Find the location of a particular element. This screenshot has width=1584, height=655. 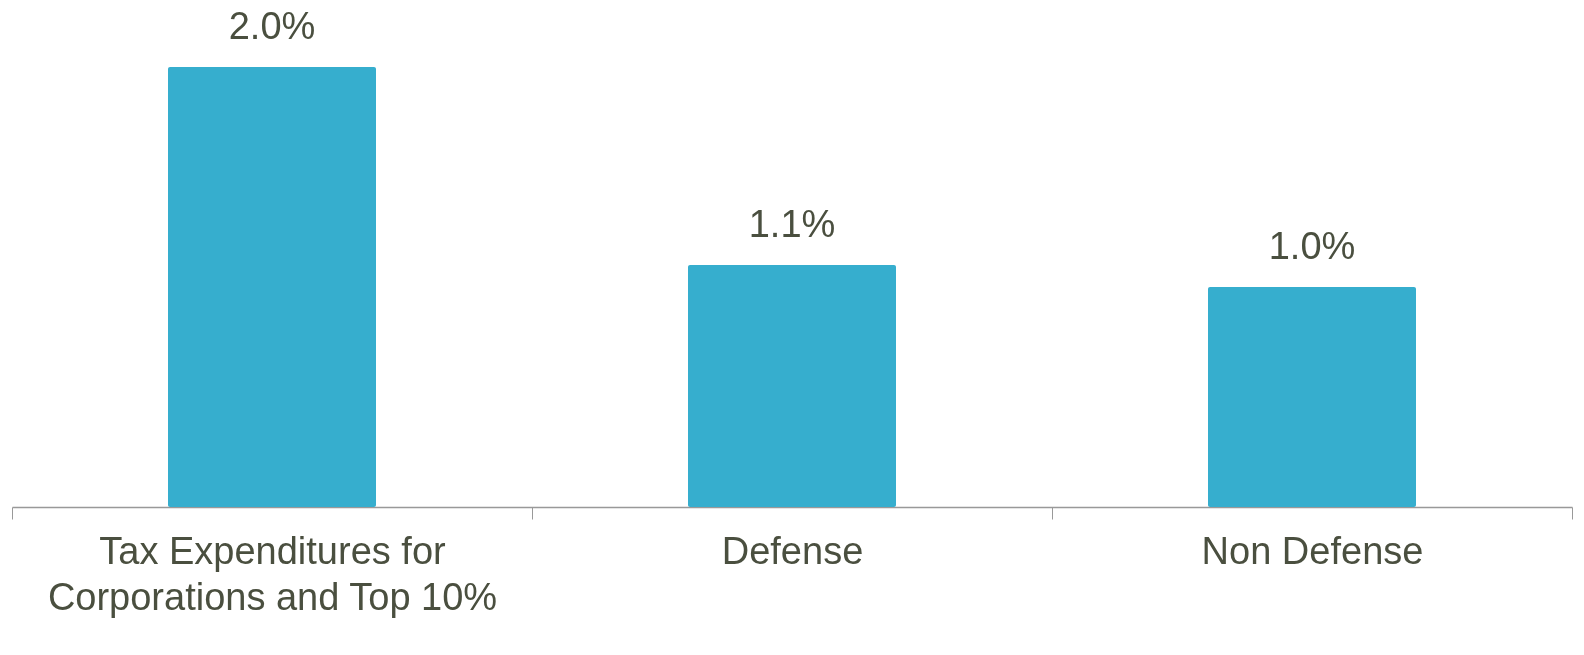

data-label: 1.1% is located at coordinates (792, 224).